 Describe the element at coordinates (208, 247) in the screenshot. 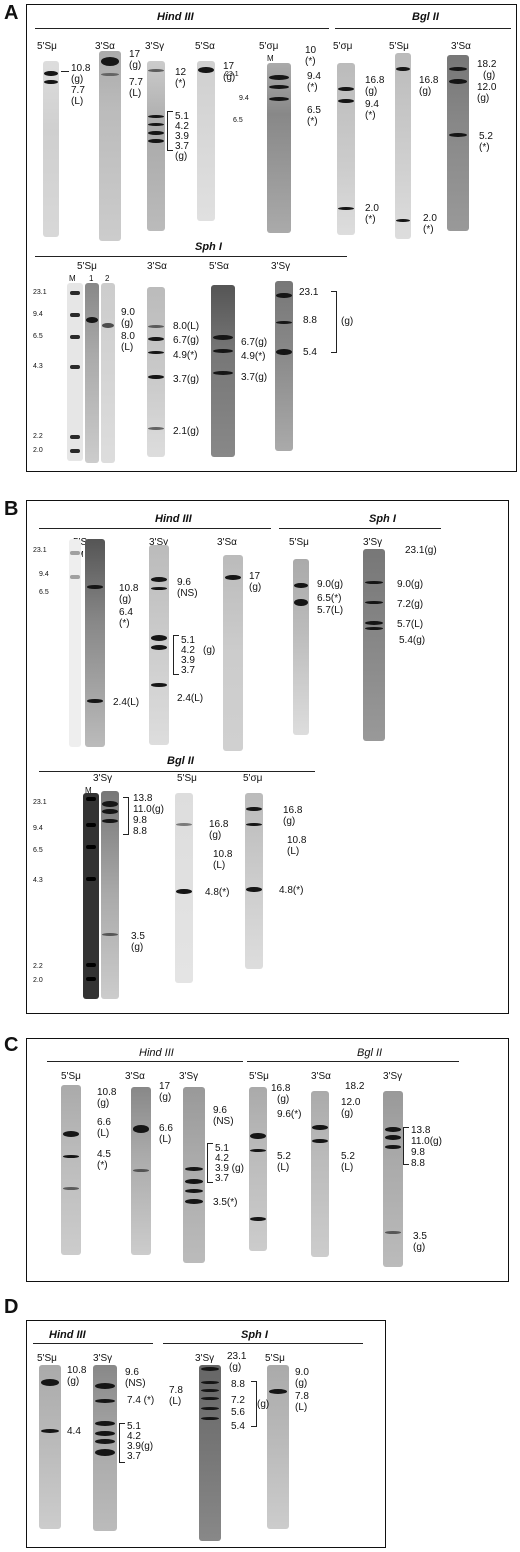

I see `enzyme-sph-a: Sph I` at that location.